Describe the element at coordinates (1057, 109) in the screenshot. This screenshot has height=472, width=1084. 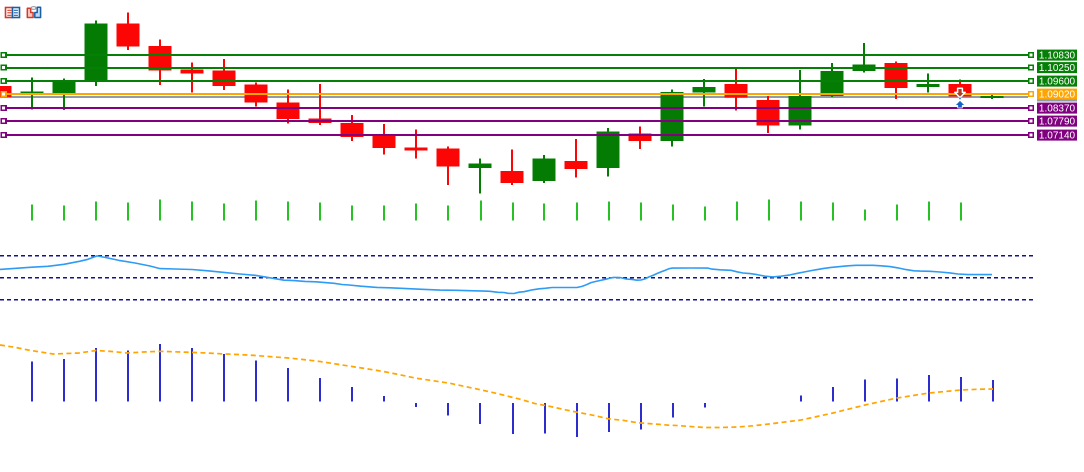
I see `svg-text: 1.08370` at that location.